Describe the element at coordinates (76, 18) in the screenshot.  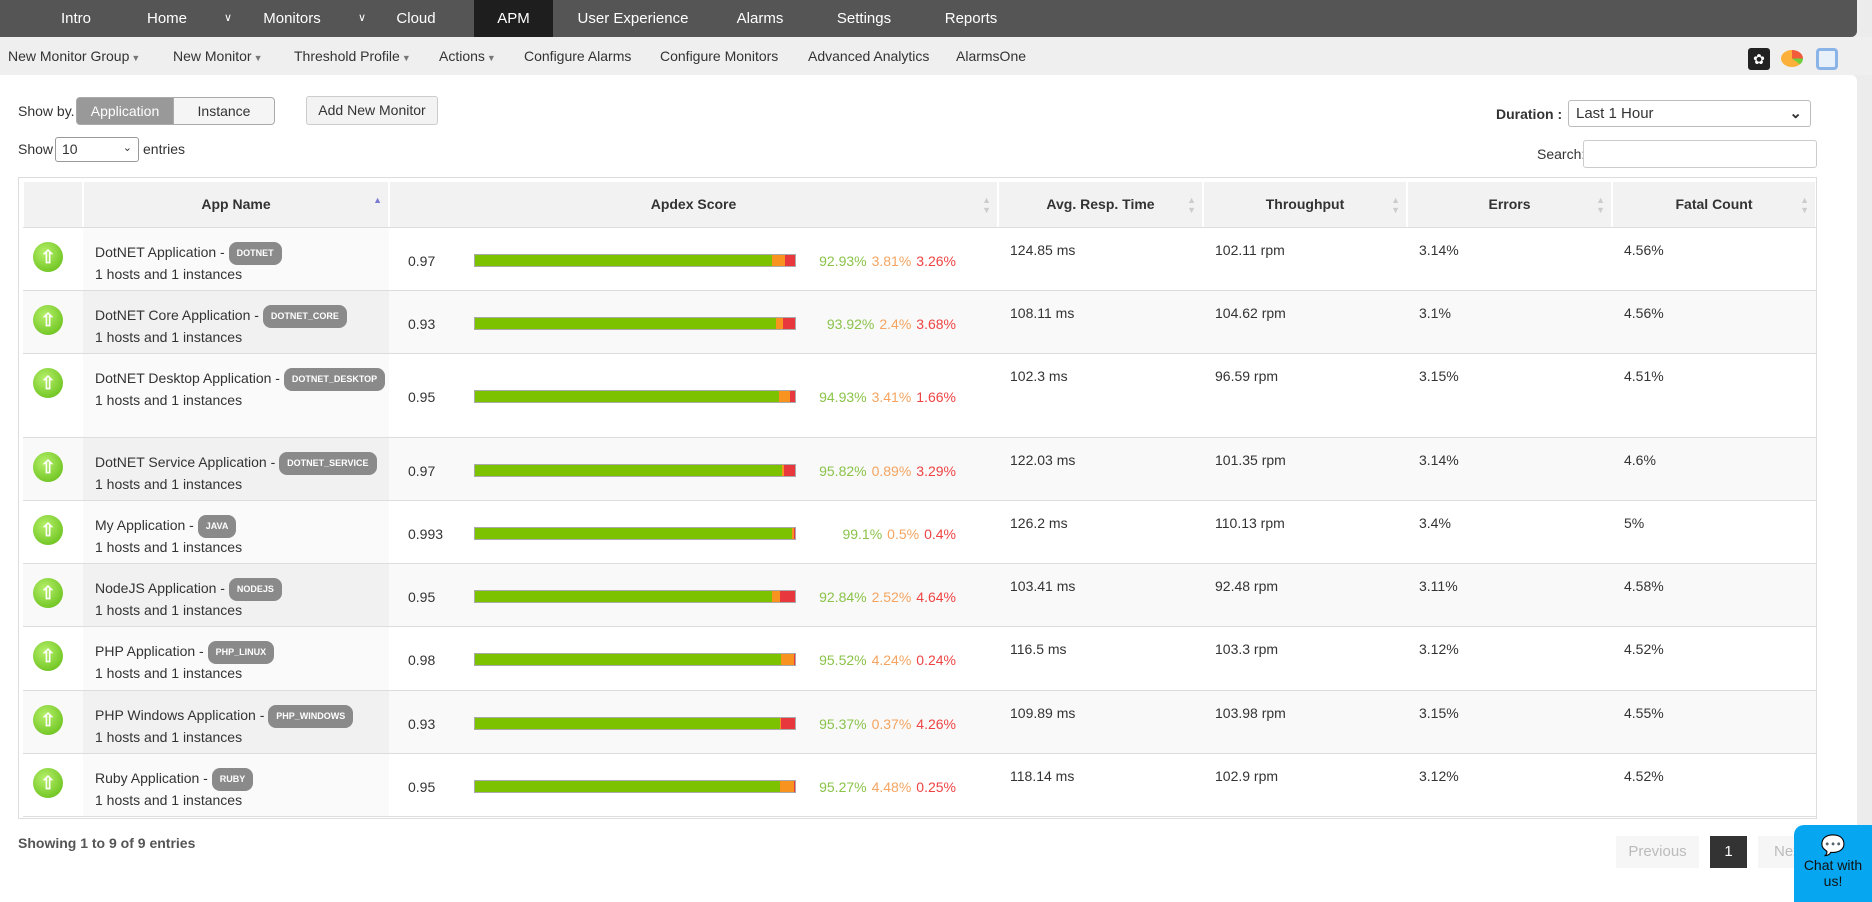
I see `topnav-item-intro: Intro` at that location.